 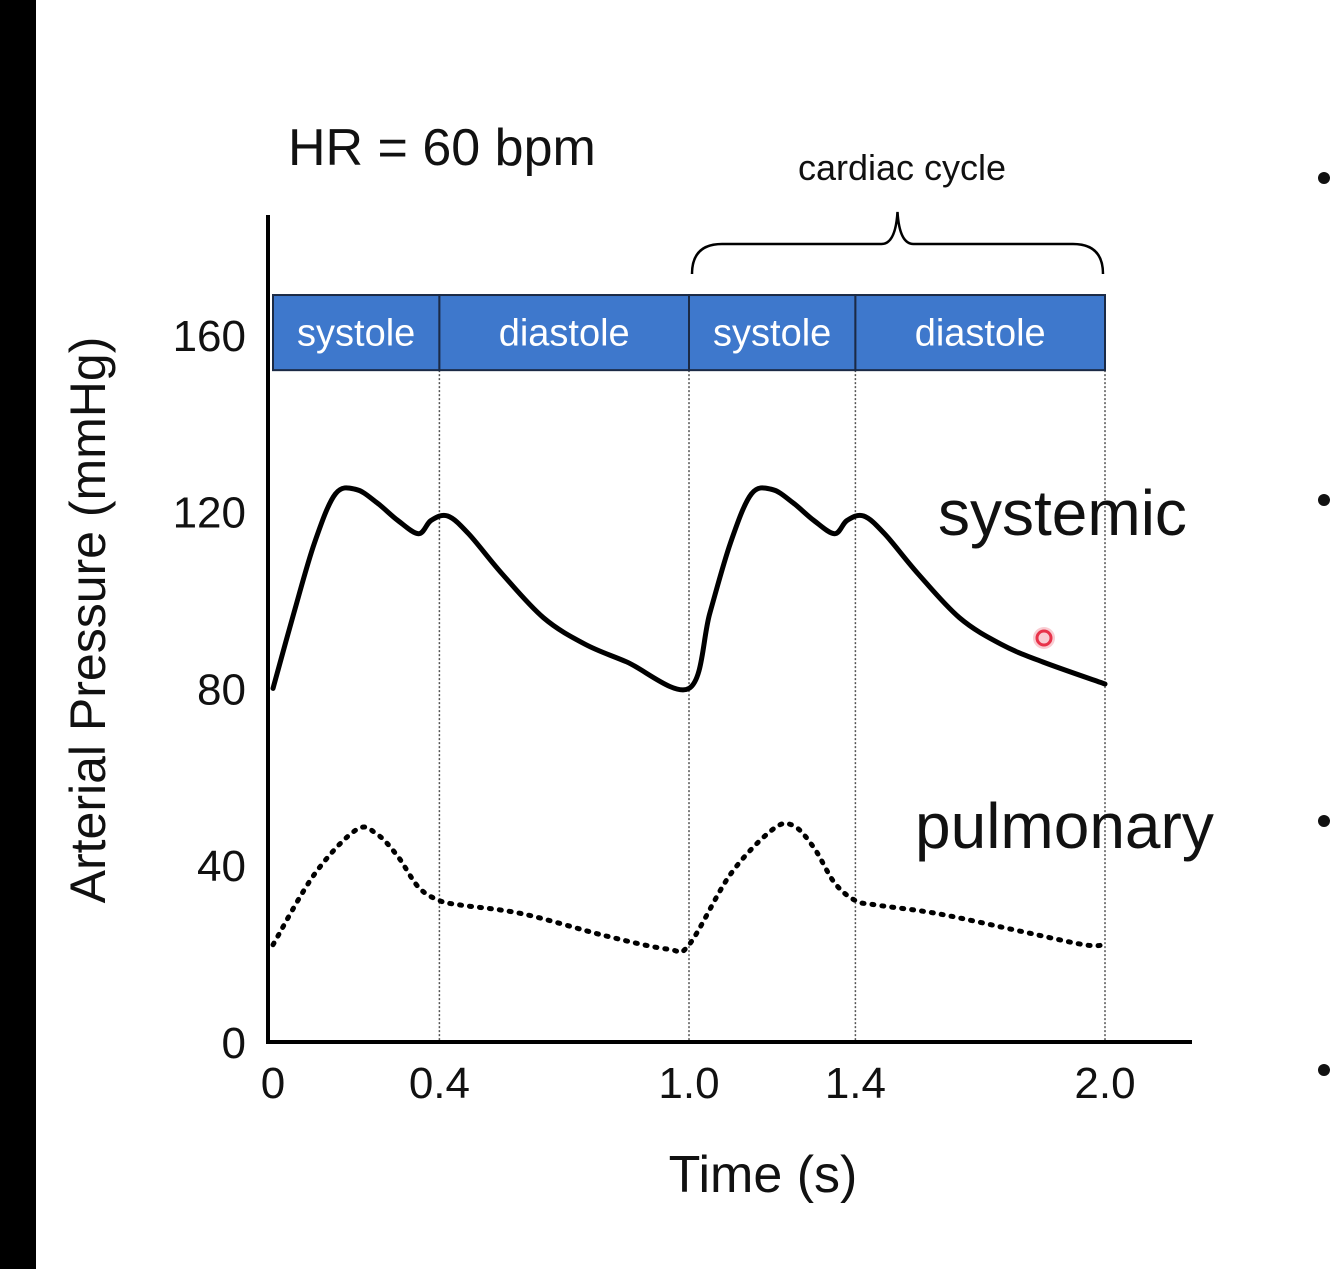 I want to click on cursor-dot, so click(x=1044, y=638).